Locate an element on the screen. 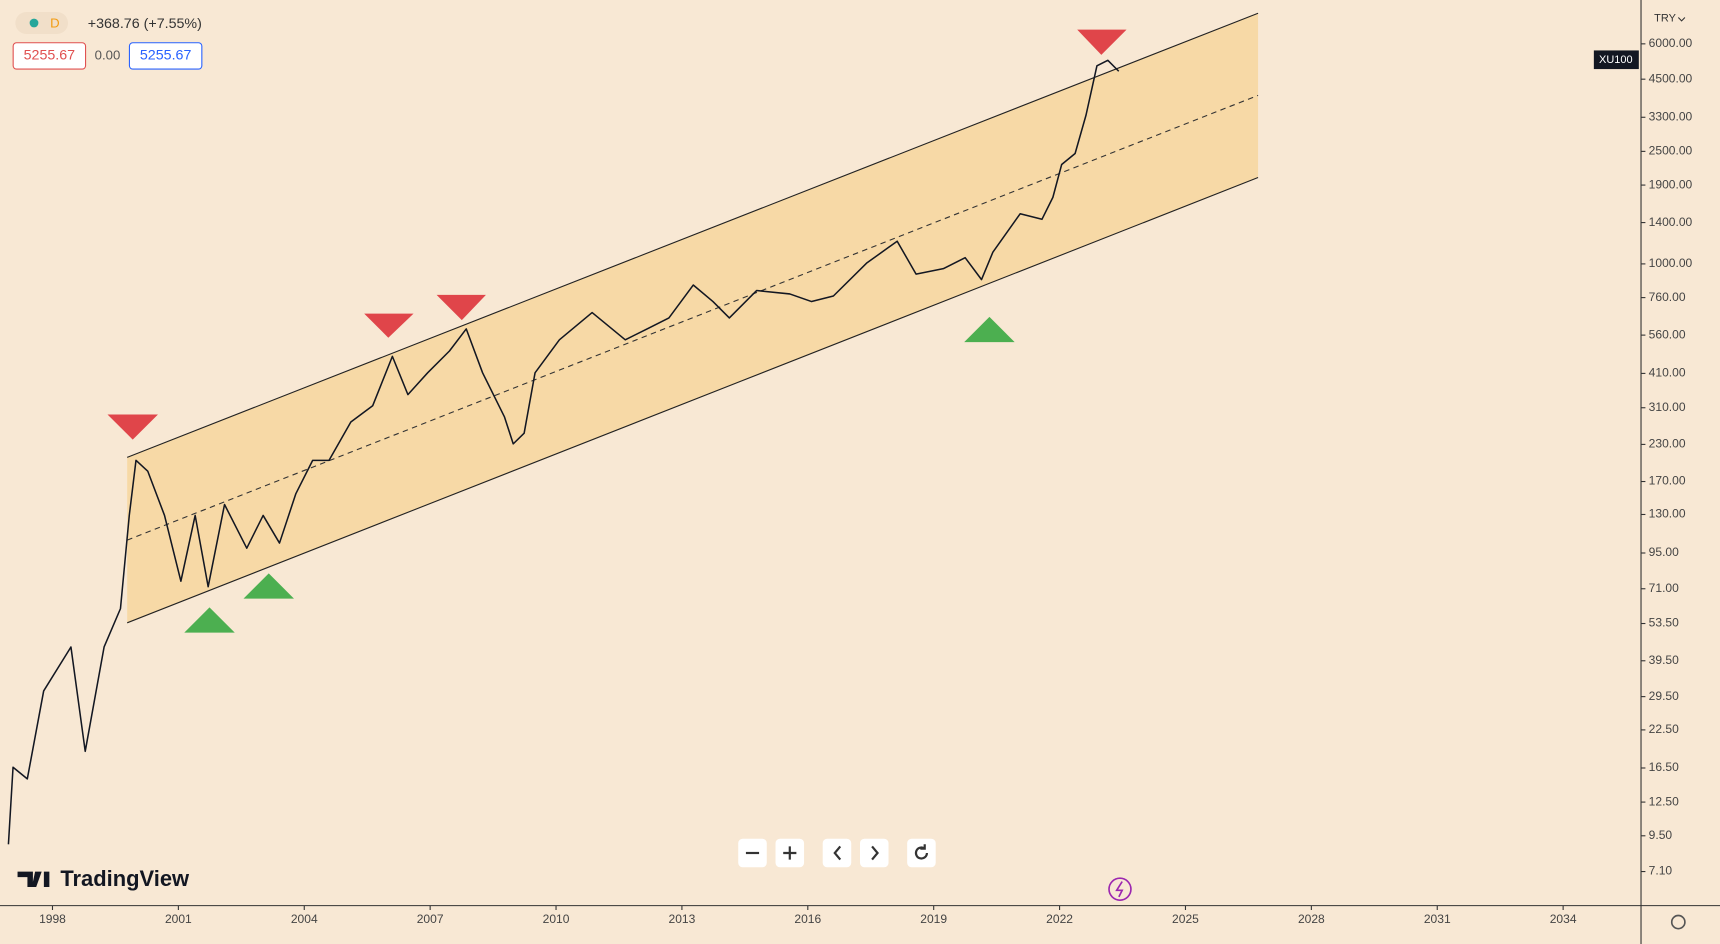 This screenshot has width=1720, height=944. ask: 5255.67 is located at coordinates (166, 56).